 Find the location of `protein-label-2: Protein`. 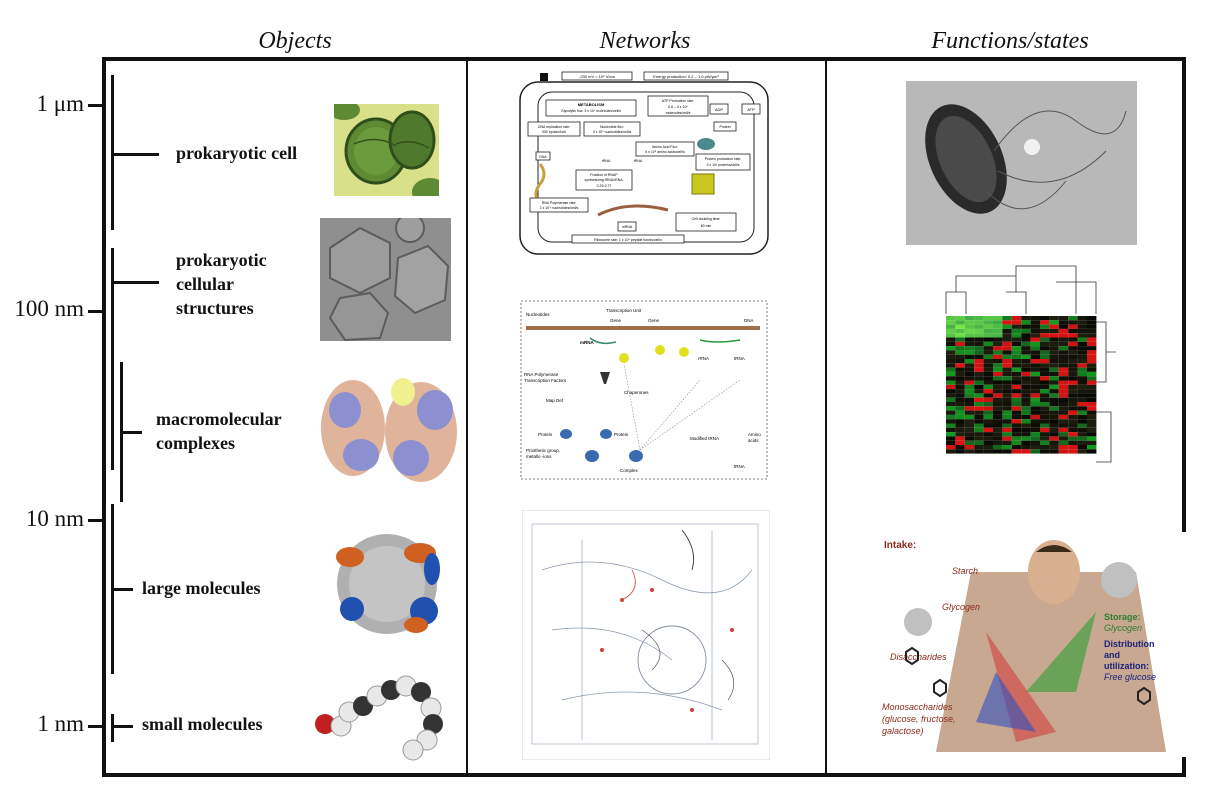

protein-label-2: Protein is located at coordinates (621, 434).